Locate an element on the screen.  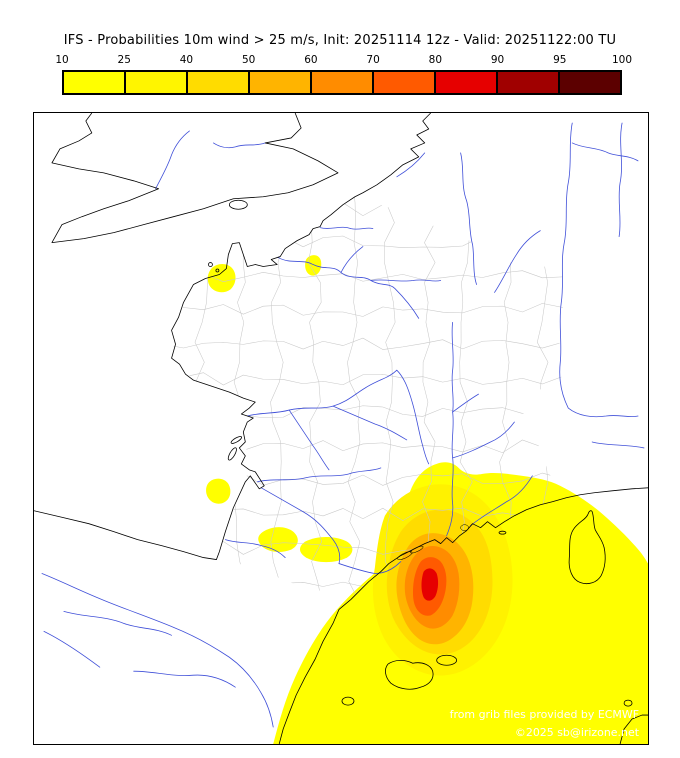
menorca is located at coordinates (447, 660).